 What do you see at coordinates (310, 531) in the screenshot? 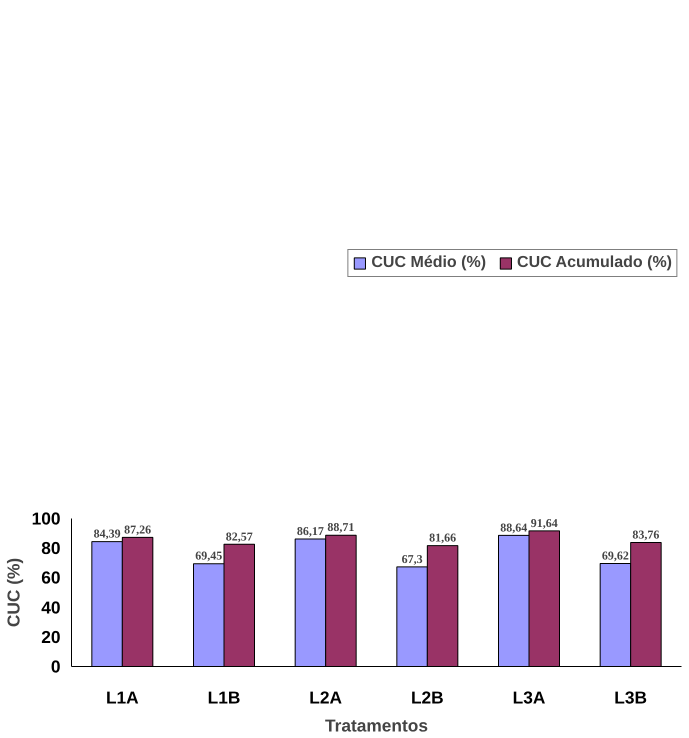
I see `data-label: 86,17` at bounding box center [310, 531].